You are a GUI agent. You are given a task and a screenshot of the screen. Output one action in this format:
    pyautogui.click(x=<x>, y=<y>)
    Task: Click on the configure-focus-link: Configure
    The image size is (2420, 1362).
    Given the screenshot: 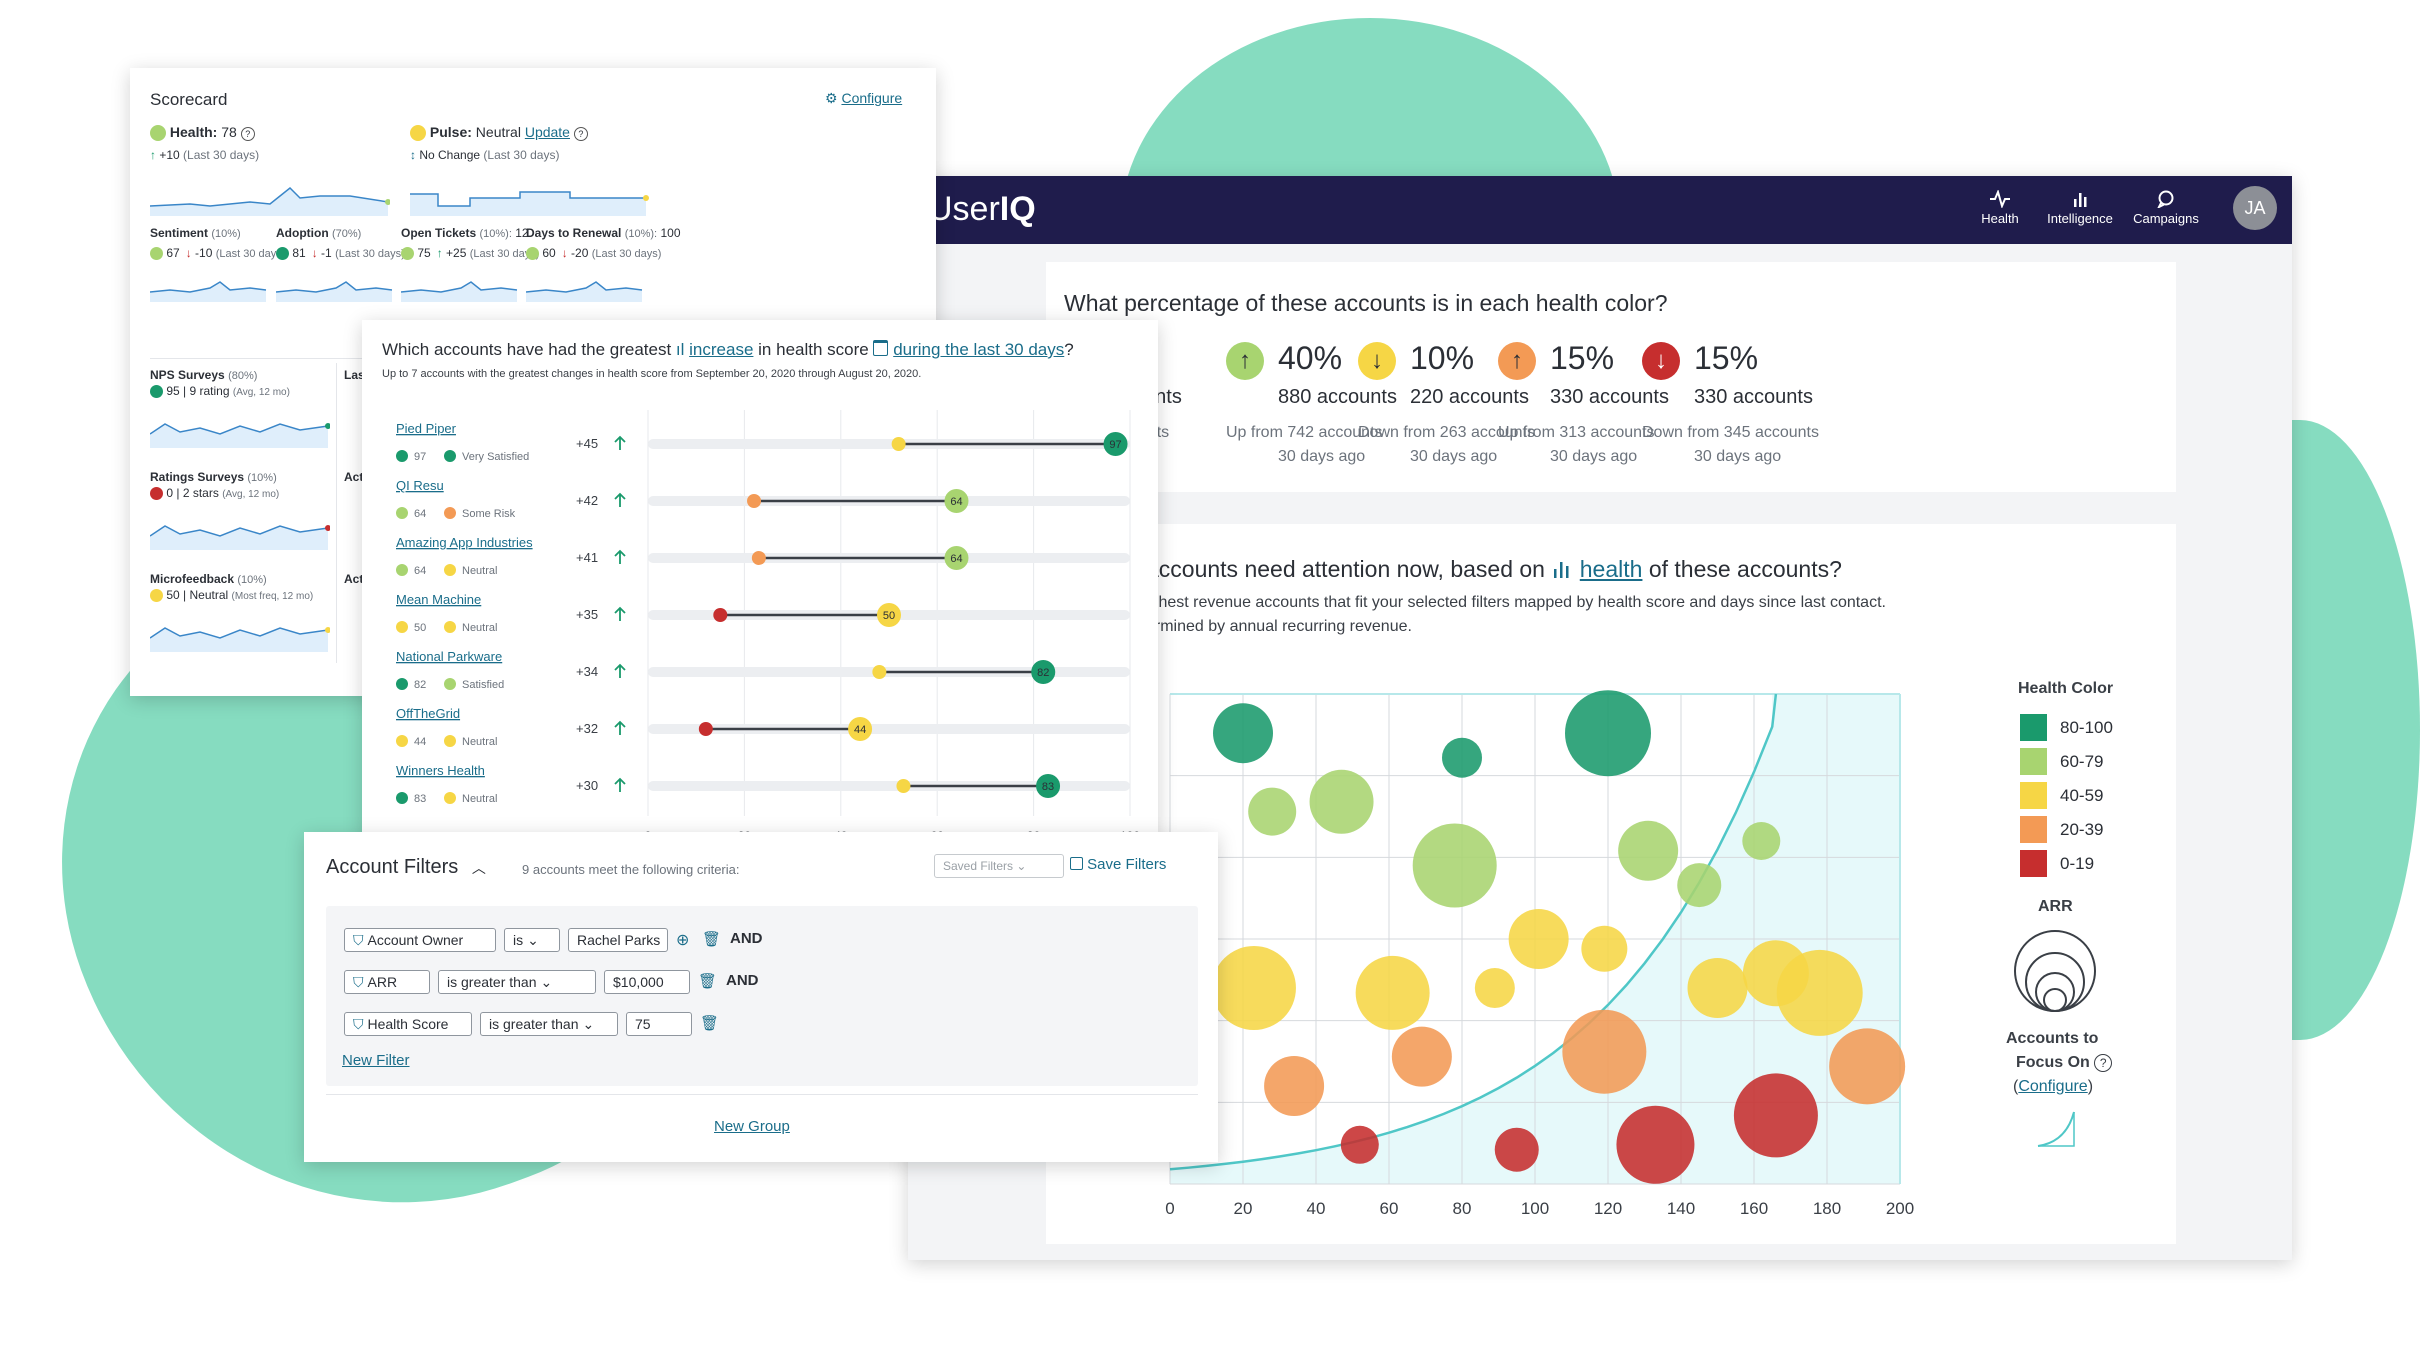 What is the action you would take?
    pyautogui.click(x=2053, y=1086)
    